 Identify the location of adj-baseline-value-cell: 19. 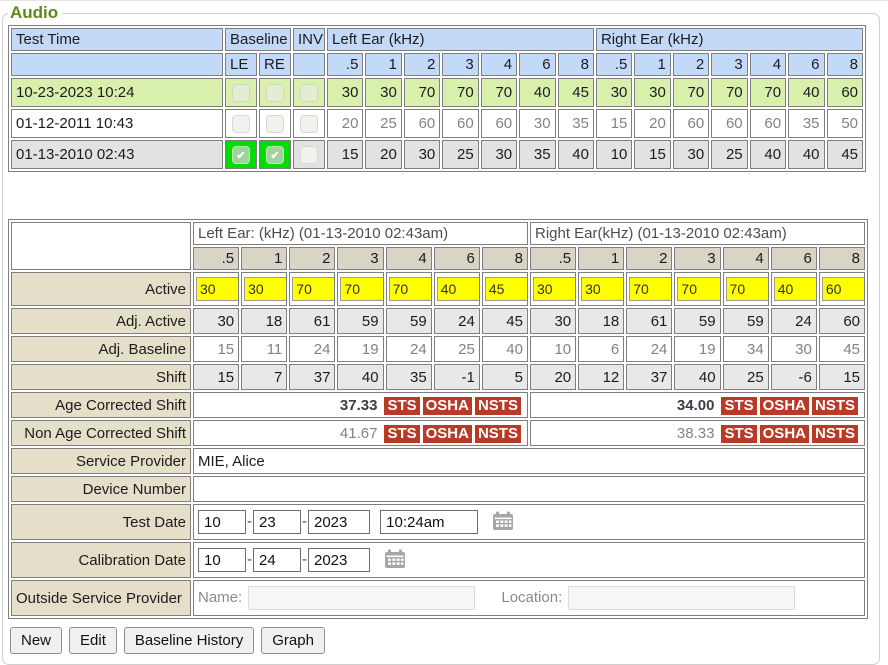
(697, 349).